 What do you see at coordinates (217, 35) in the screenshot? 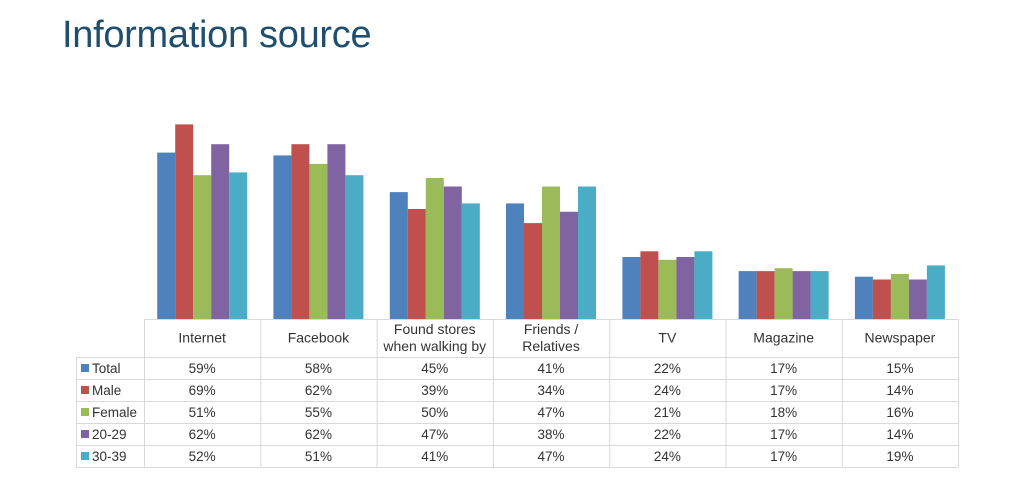
I see `page-title: Information source` at bounding box center [217, 35].